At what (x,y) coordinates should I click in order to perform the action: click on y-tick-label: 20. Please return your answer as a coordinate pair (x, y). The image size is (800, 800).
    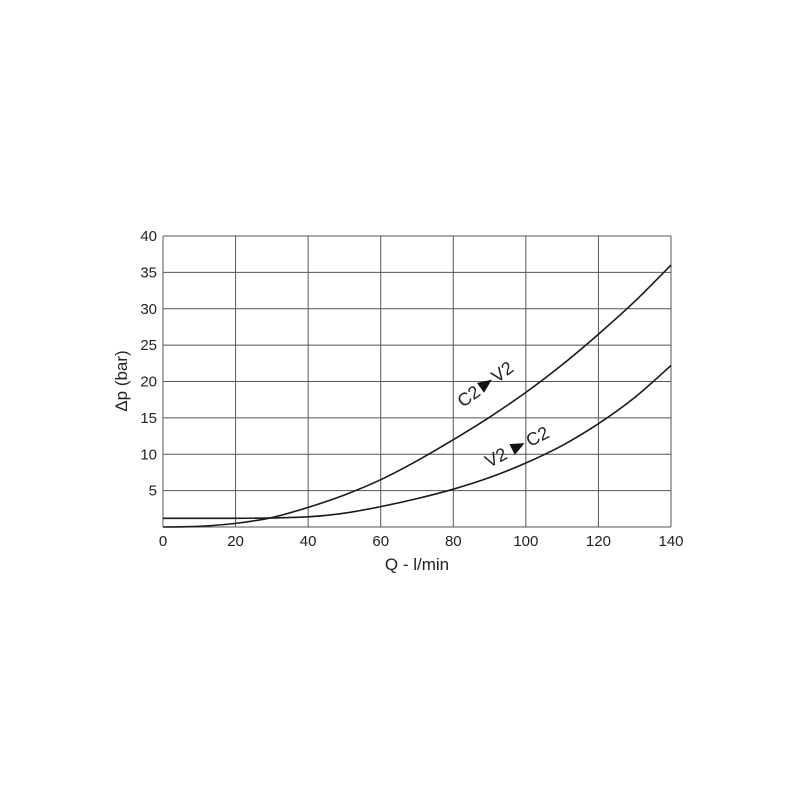
    Looking at the image, I should click on (148, 382).